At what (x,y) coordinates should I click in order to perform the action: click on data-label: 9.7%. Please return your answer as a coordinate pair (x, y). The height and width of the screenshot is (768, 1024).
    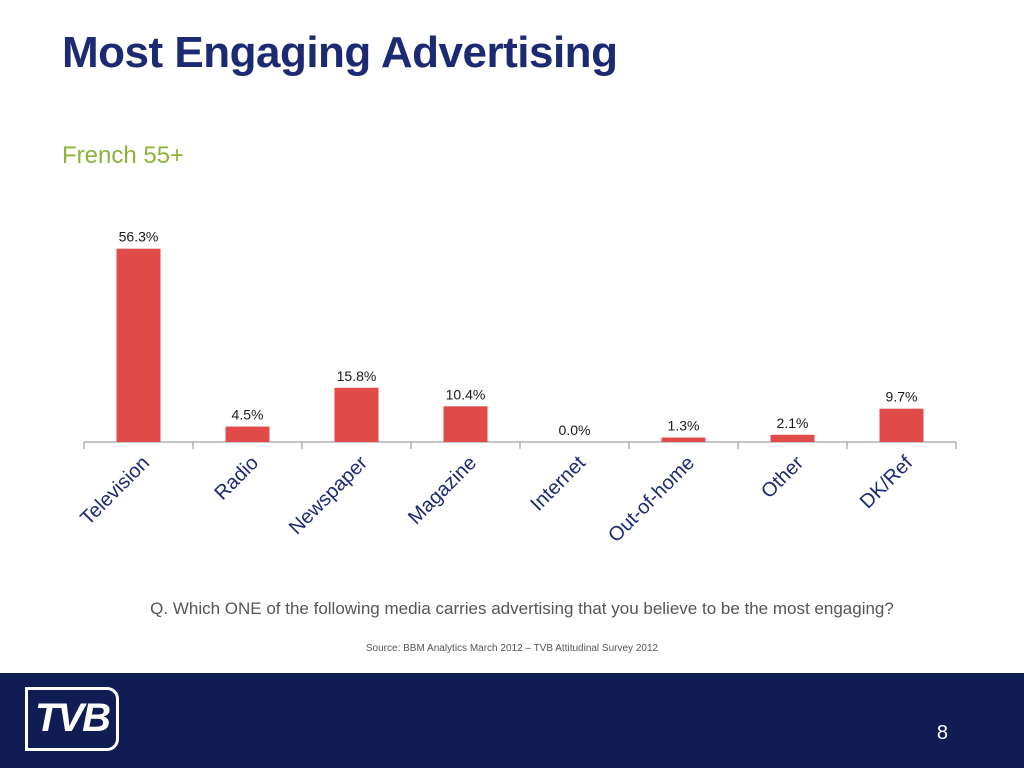
    Looking at the image, I should click on (902, 397).